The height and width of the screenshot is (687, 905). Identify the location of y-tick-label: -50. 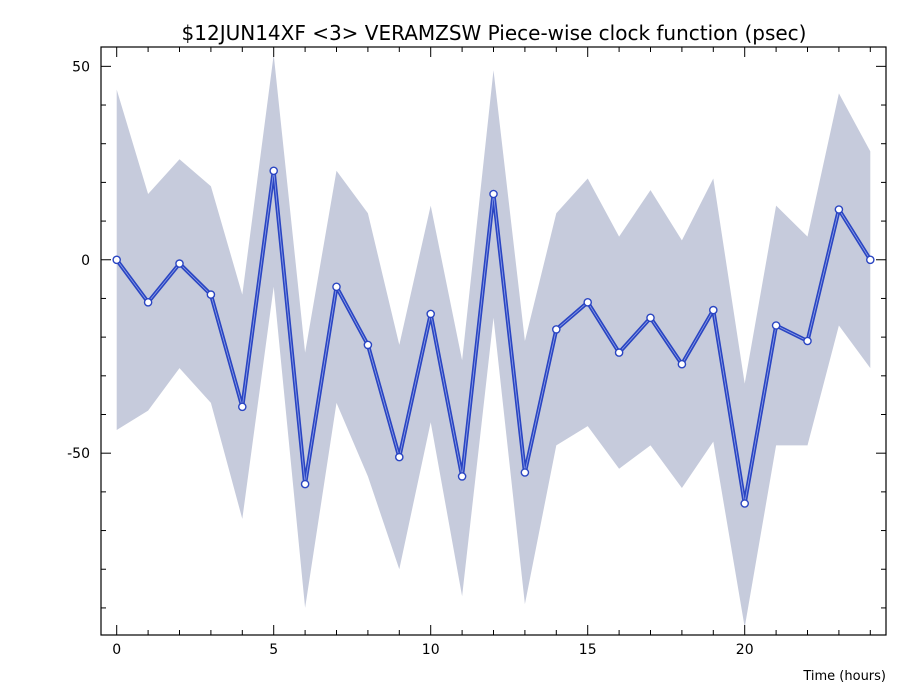
(78, 454).